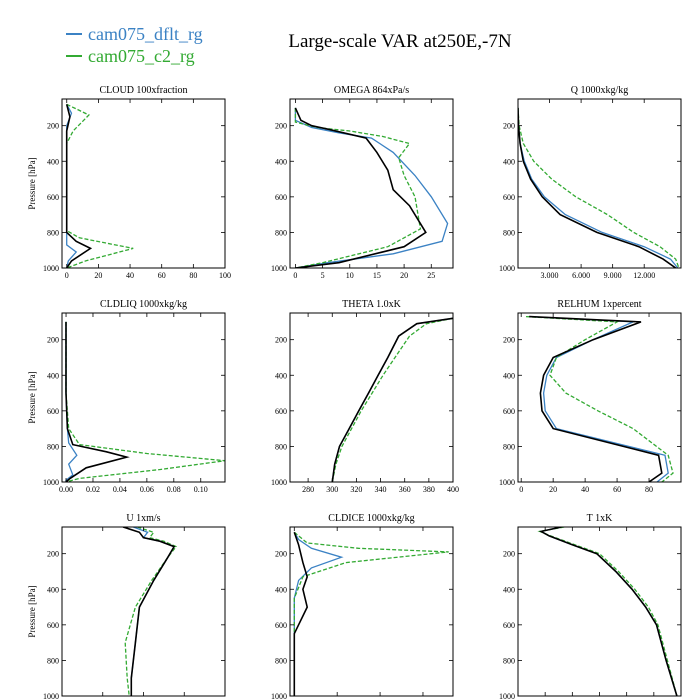 This screenshot has width=700, height=700. What do you see at coordinates (371, 90) in the screenshot?
I see `panel-title: OMEGA 864xPa/s` at bounding box center [371, 90].